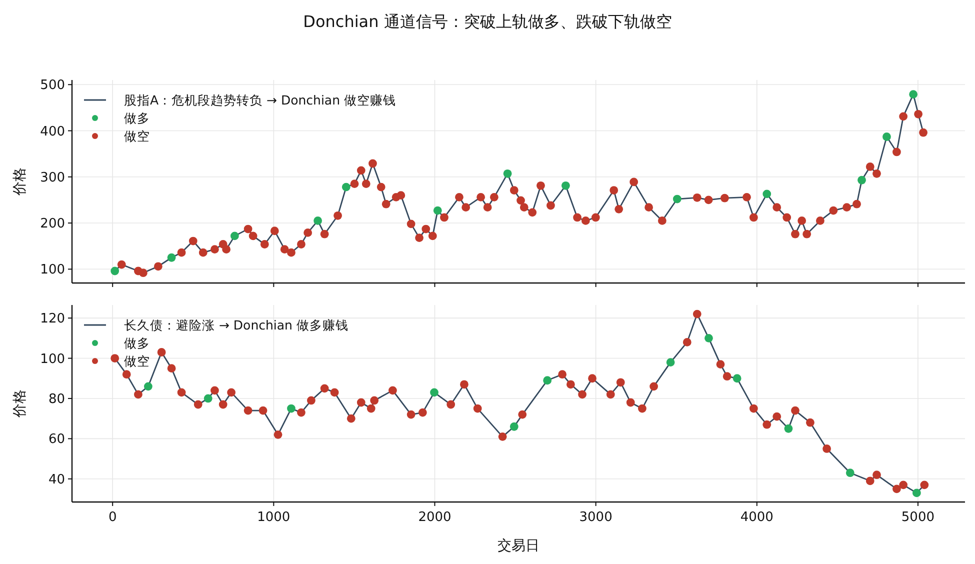 This screenshot has width=975, height=564. Describe the element at coordinates (757, 517) in the screenshot. I see `x-tick-label: 4000` at that location.